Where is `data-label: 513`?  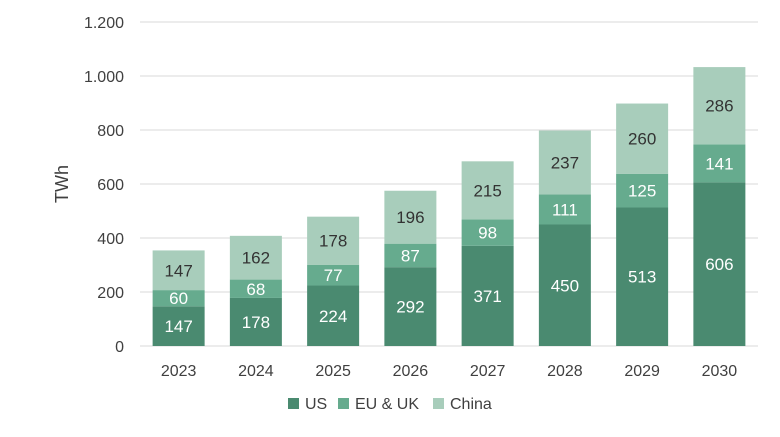 data-label: 513 is located at coordinates (642, 277).